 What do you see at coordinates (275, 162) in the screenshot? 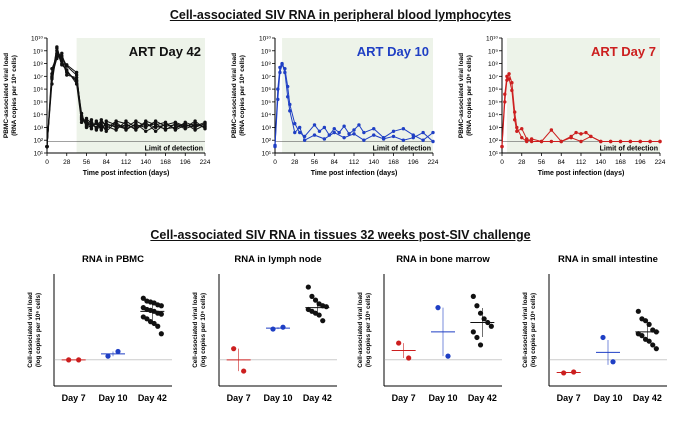
I see `x-tick-label: 0` at bounding box center [275, 162].